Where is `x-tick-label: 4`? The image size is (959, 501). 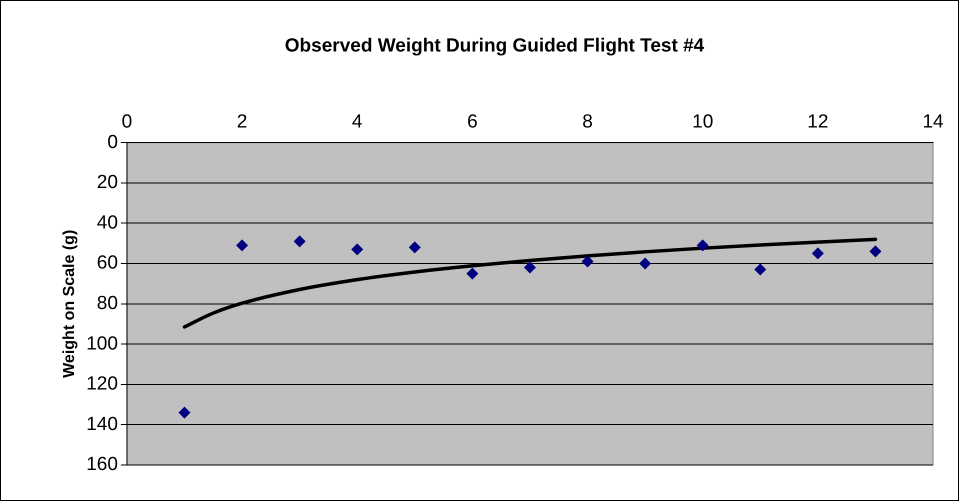
x-tick-label: 4 is located at coordinates (357, 121).